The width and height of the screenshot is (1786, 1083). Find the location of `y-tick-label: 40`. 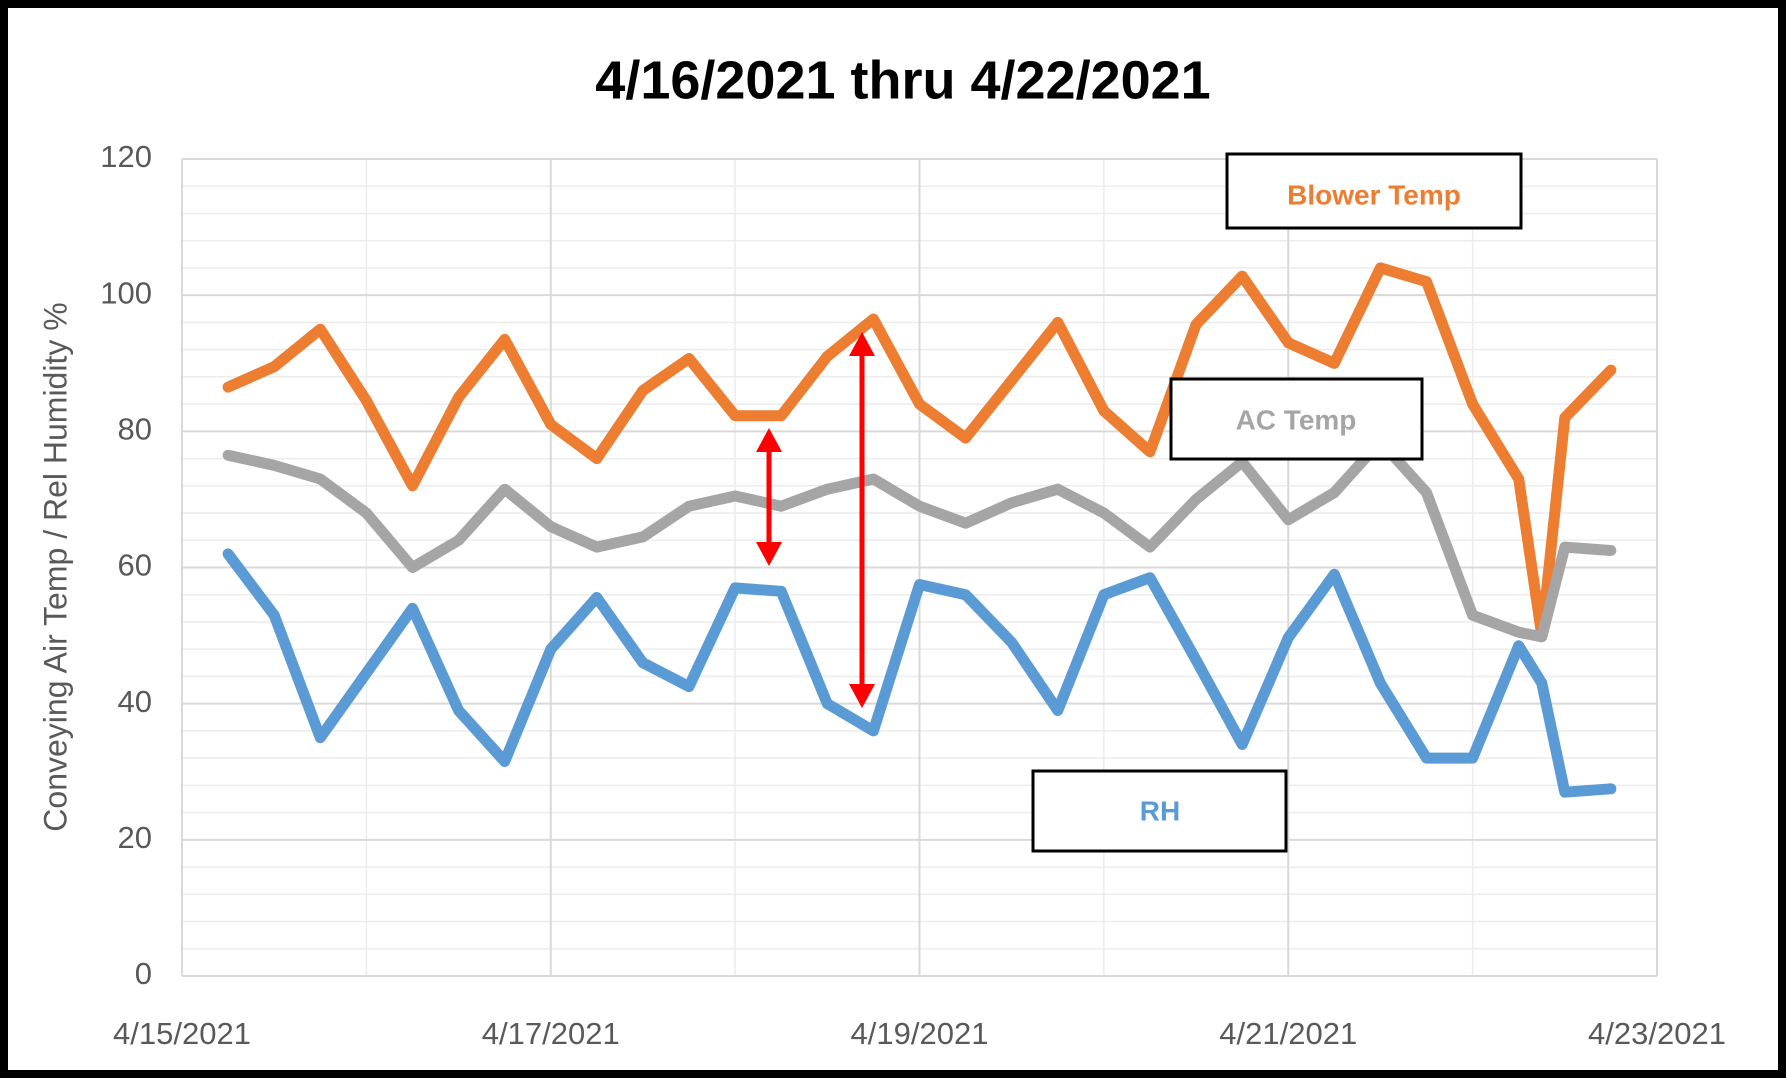

y-tick-label: 40 is located at coordinates (135, 701).